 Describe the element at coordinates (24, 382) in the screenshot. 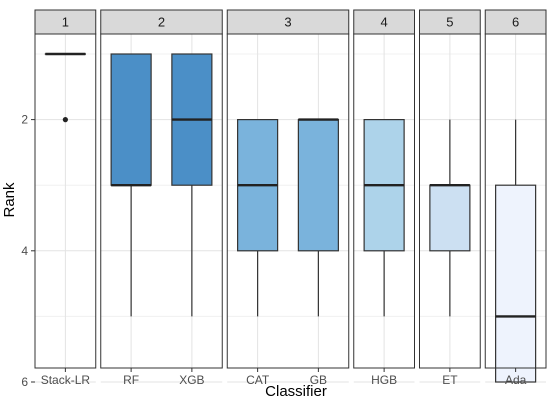

I see `y-tick-label: 6` at that location.